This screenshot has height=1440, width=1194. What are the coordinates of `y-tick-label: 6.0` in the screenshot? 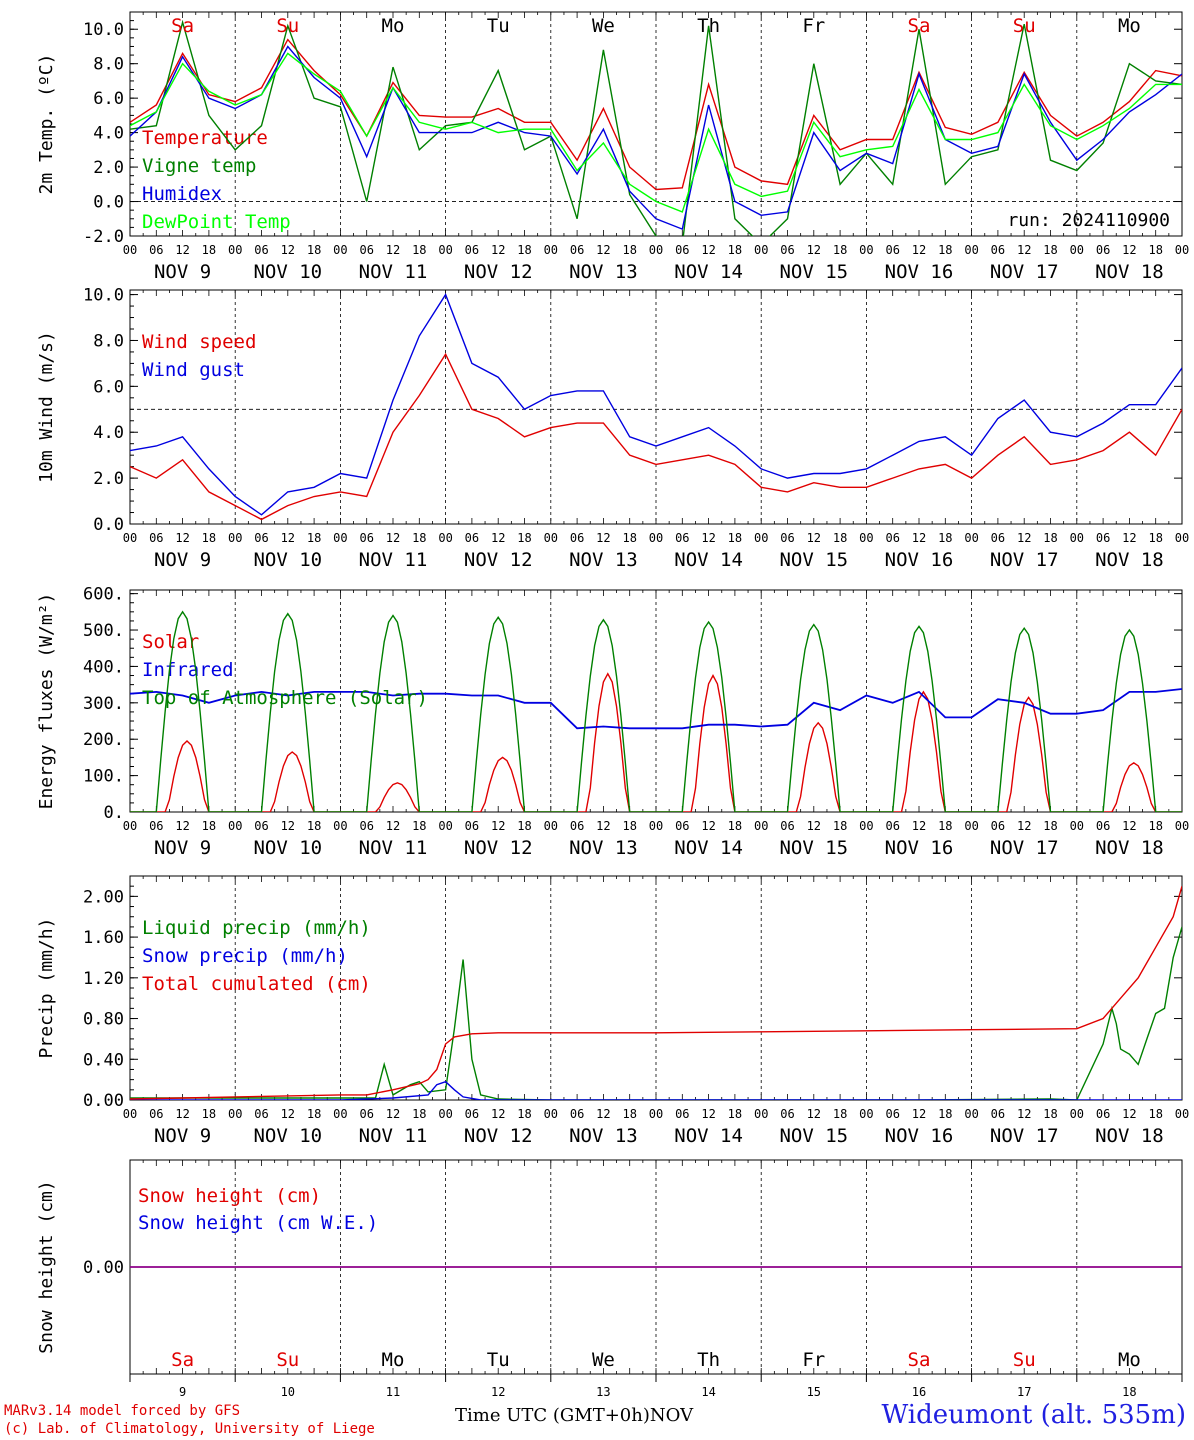 It's located at (108, 99).